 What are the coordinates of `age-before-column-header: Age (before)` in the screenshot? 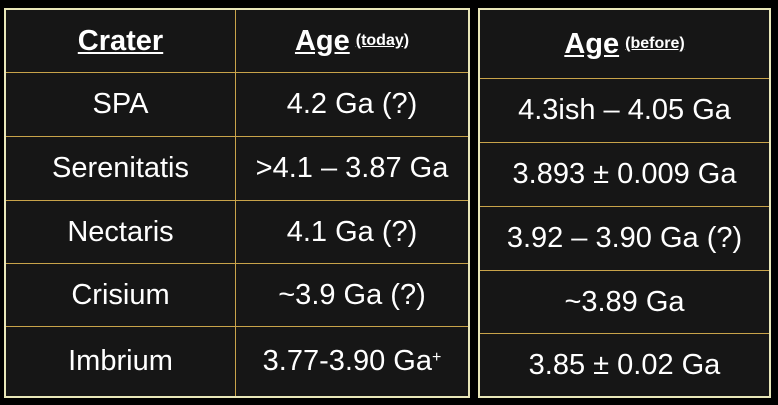 It's located at (624, 44).